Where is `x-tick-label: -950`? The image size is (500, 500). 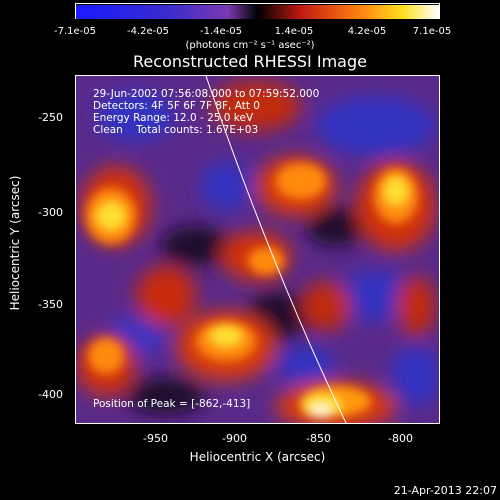
x-tick-label: -950 is located at coordinates (155, 438).